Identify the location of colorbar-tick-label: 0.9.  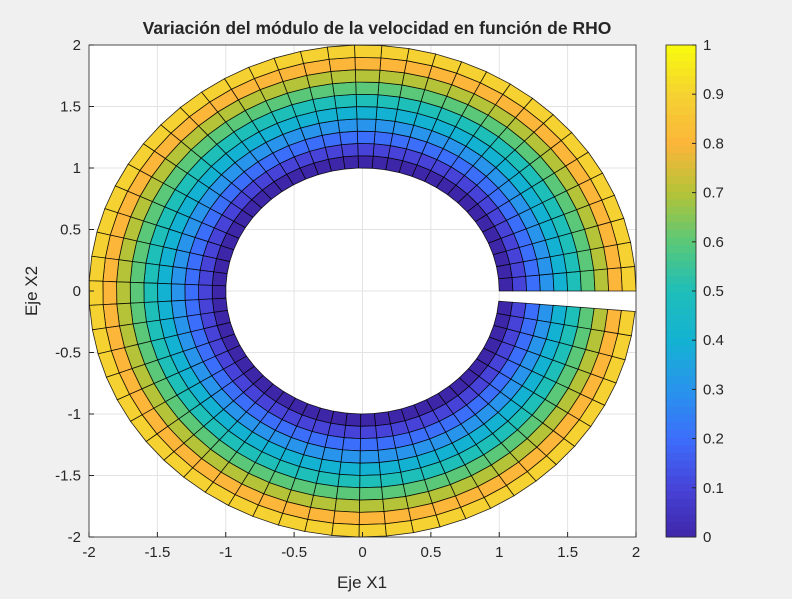
(713, 94).